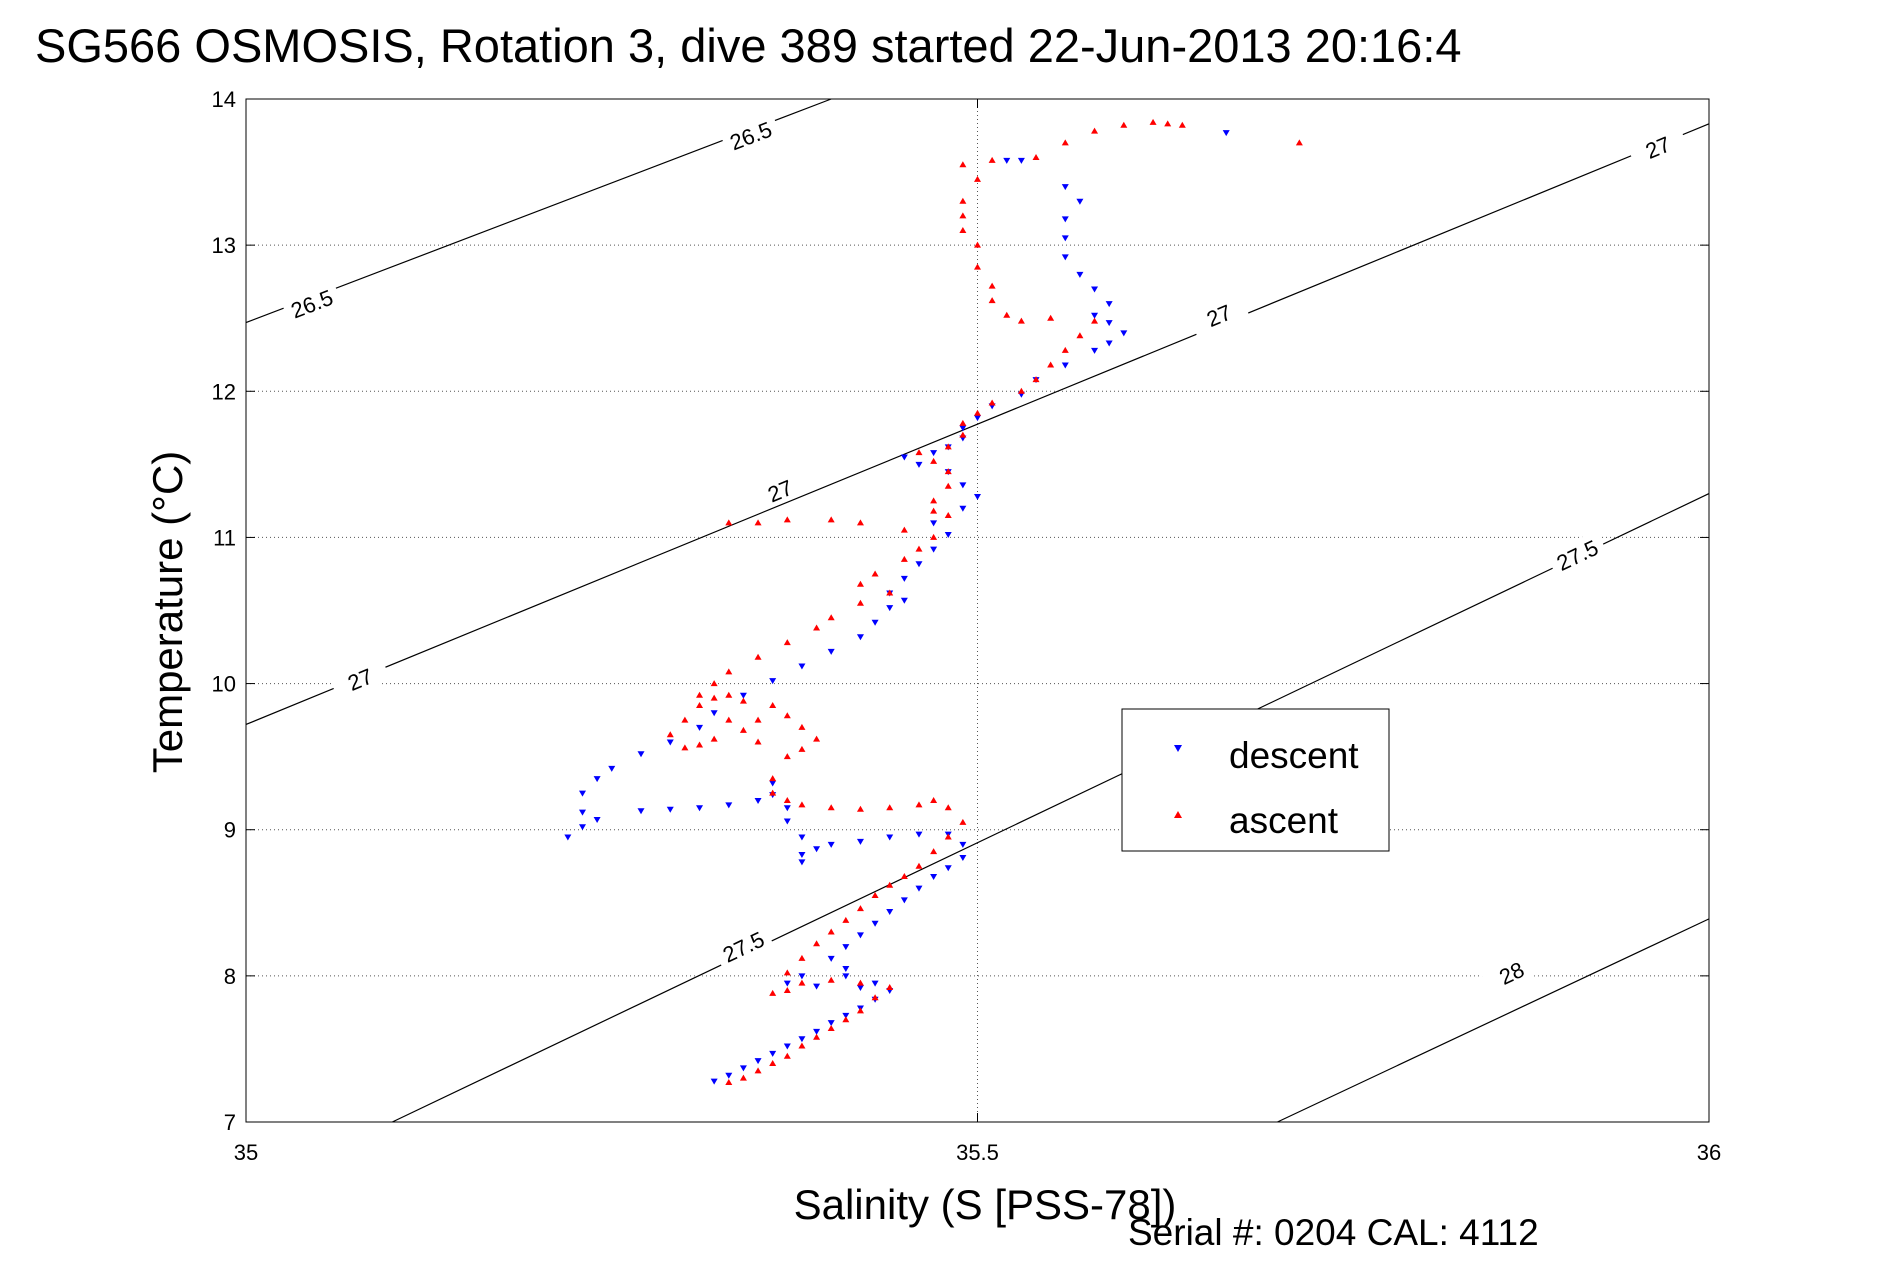 This screenshot has width=1891, height=1267. Describe the element at coordinates (1333, 1232) in the screenshot. I see `footer-text: Serial #: 0204 CAL: 4112` at that location.